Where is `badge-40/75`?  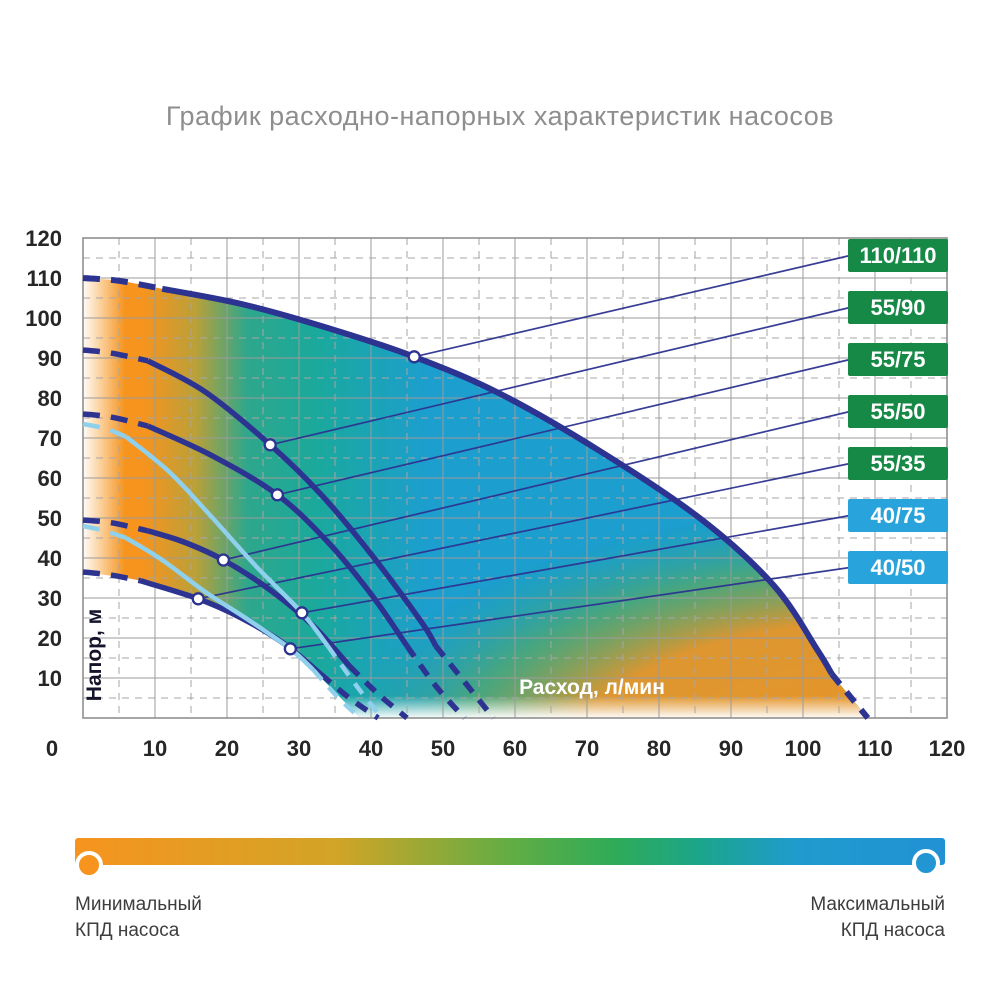
badge-40/75 is located at coordinates (898, 515).